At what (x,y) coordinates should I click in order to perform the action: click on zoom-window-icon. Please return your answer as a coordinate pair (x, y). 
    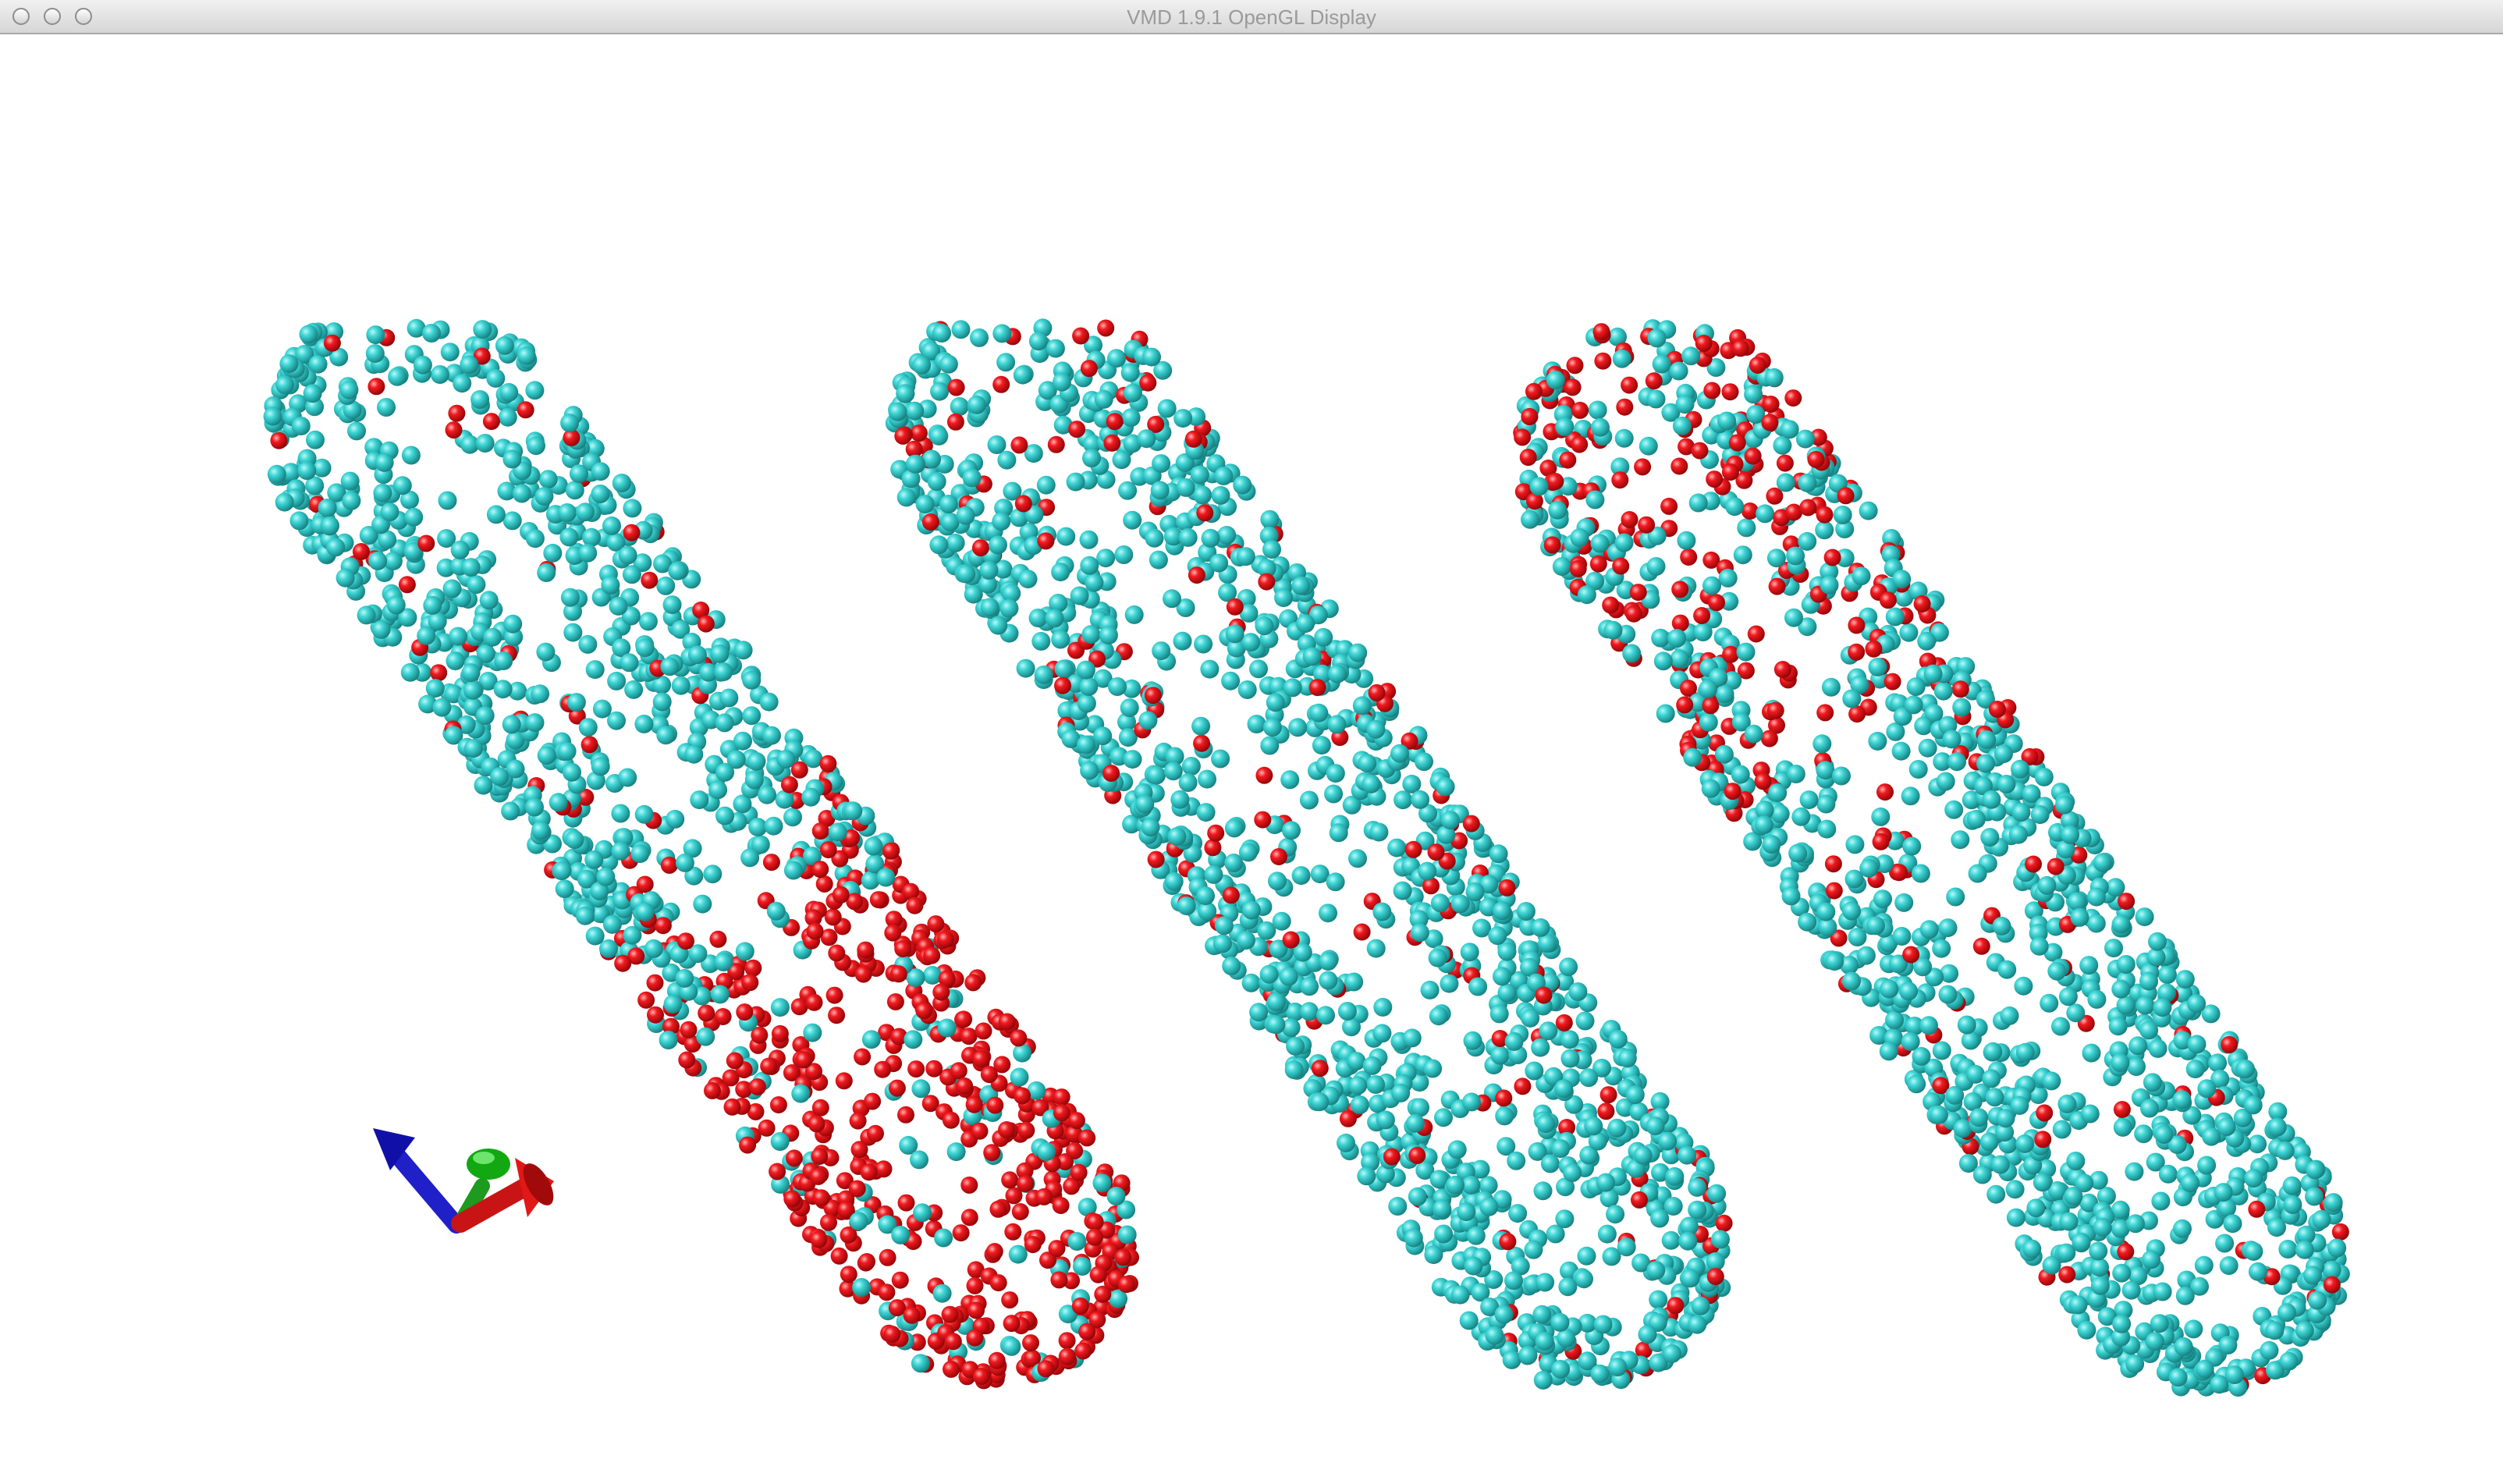
    Looking at the image, I should click on (83, 16).